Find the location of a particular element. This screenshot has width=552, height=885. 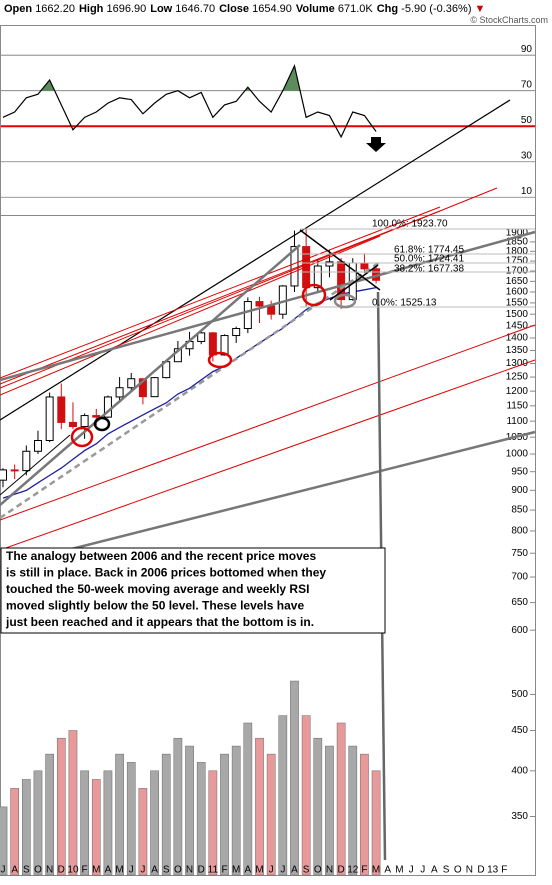

header-label: Chg is located at coordinates (387, 9).